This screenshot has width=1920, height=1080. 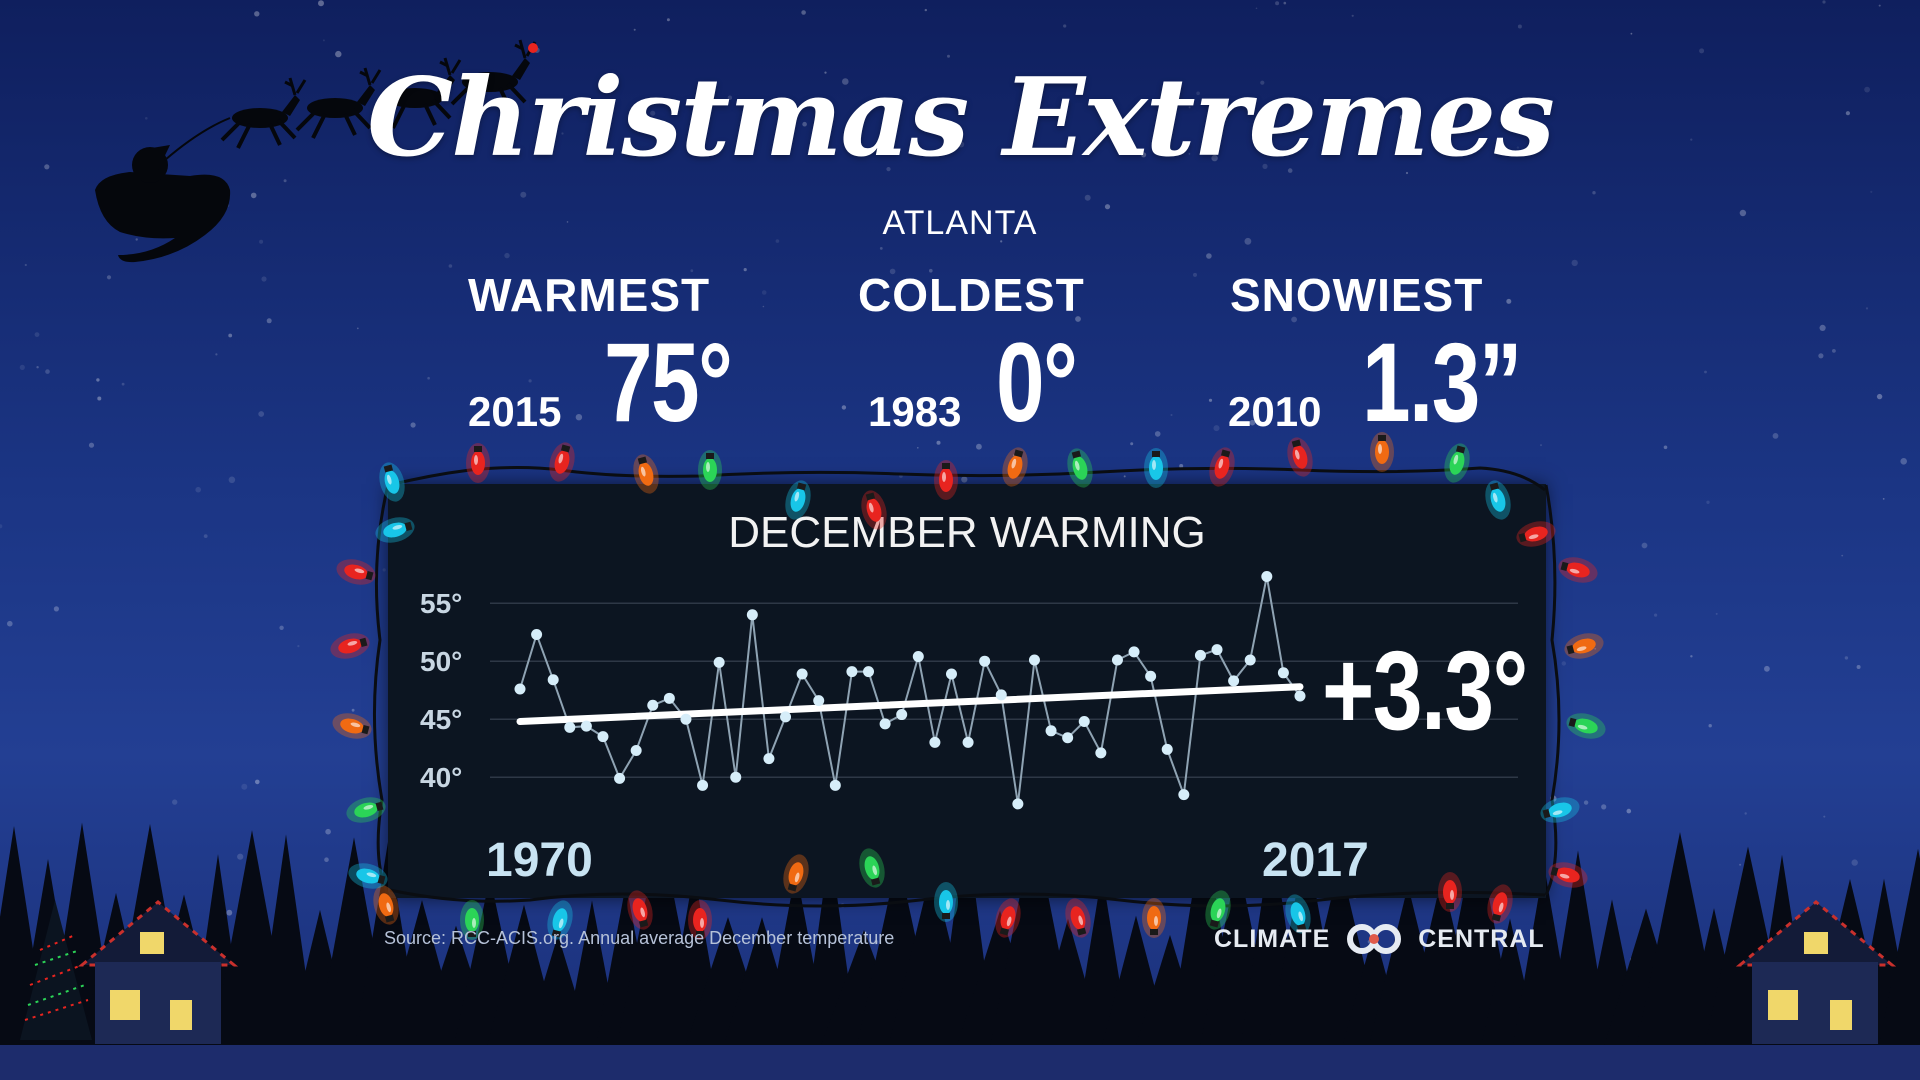 What do you see at coordinates (589, 295) in the screenshot?
I see `stat-label: WARMEST` at bounding box center [589, 295].